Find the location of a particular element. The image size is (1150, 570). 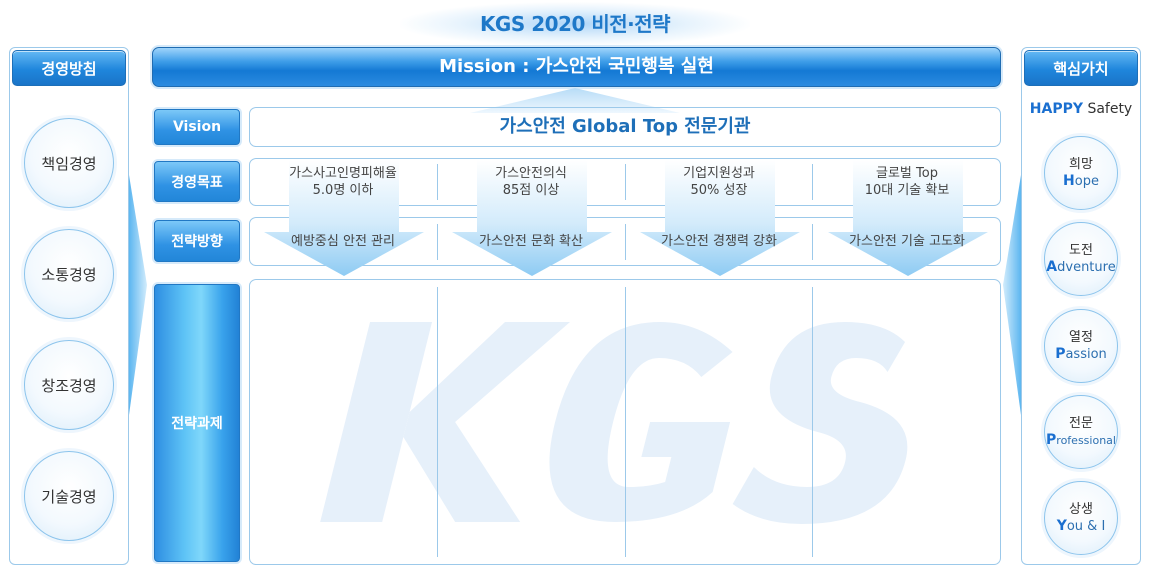

value-rest: rofessional is located at coordinates (1086, 440).